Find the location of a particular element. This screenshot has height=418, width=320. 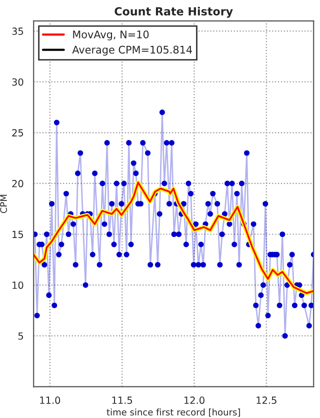

y-tick-label: 35 is located at coordinates (18, 31).